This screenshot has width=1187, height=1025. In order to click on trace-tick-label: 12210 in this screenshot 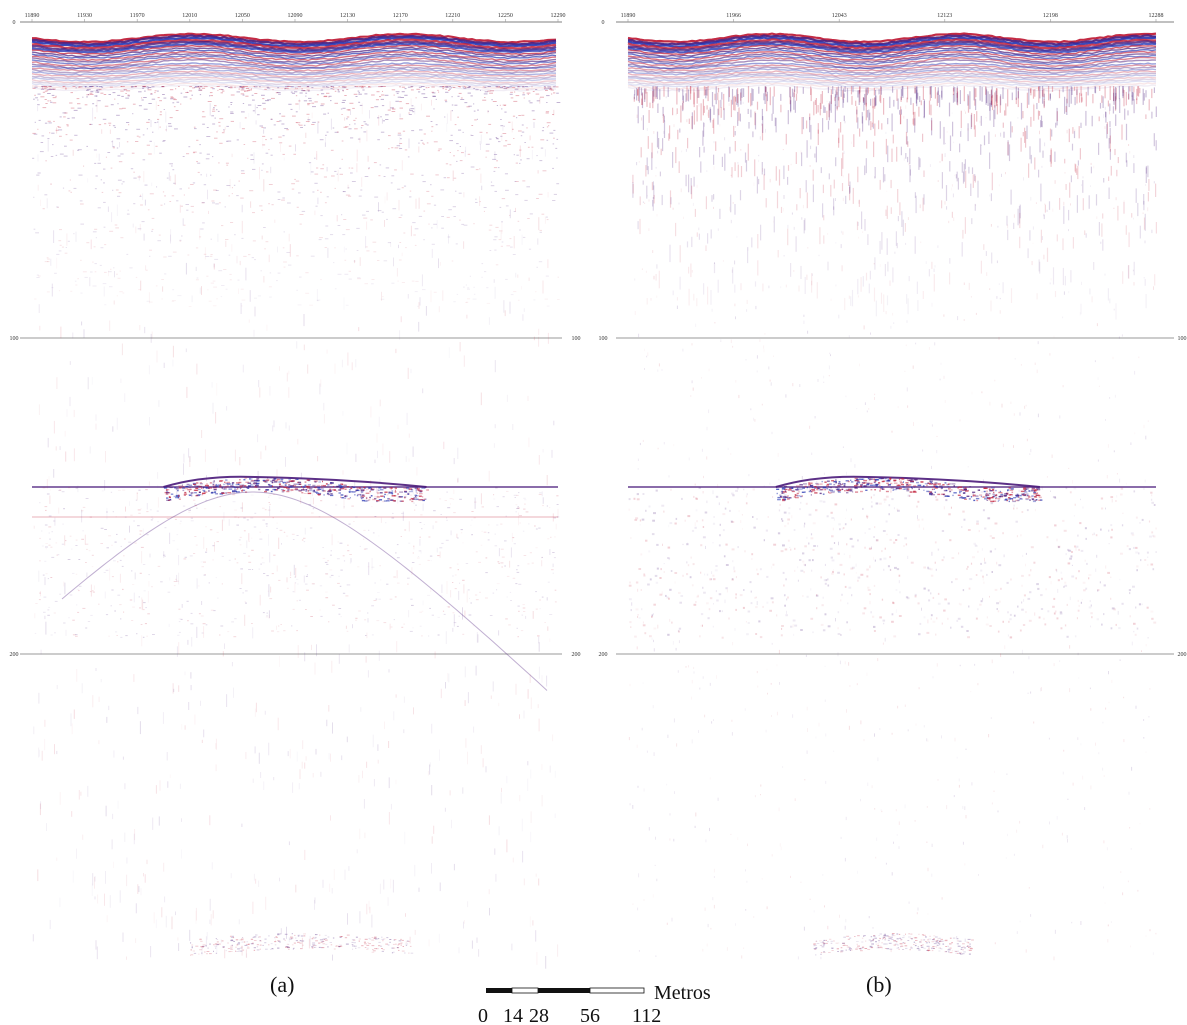, I will do `click(452, 16)`.